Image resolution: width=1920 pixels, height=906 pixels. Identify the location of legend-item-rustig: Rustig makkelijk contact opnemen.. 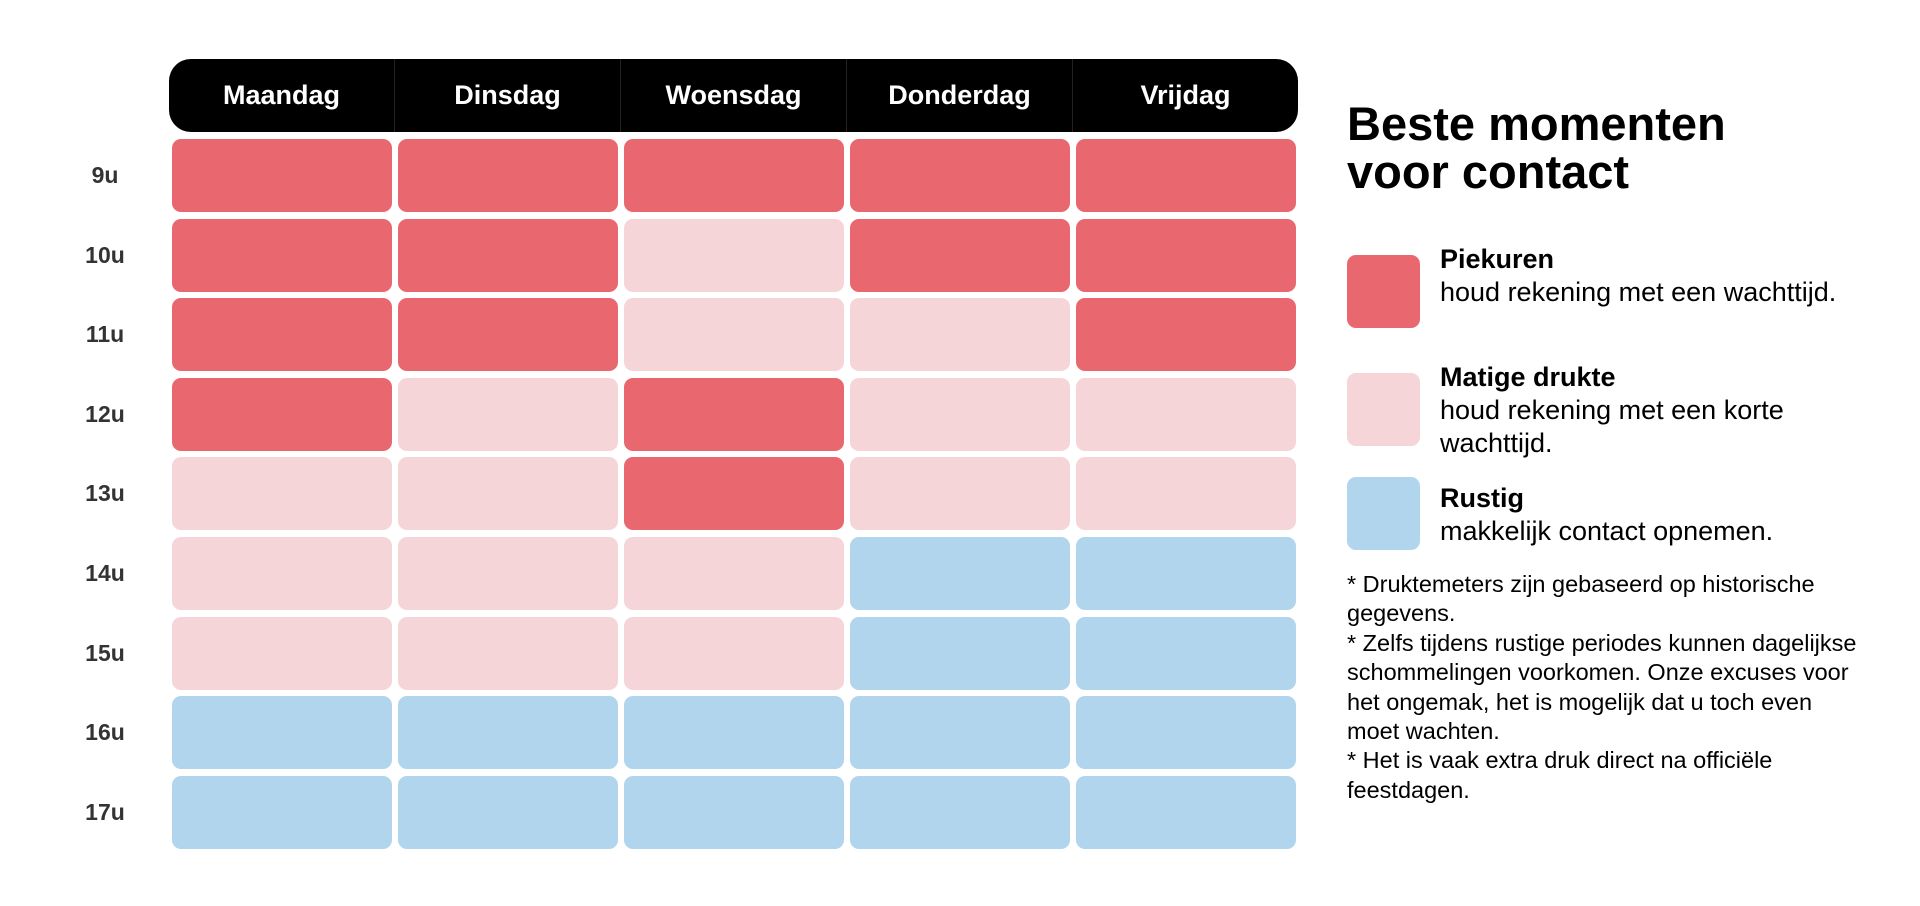
(1650, 515).